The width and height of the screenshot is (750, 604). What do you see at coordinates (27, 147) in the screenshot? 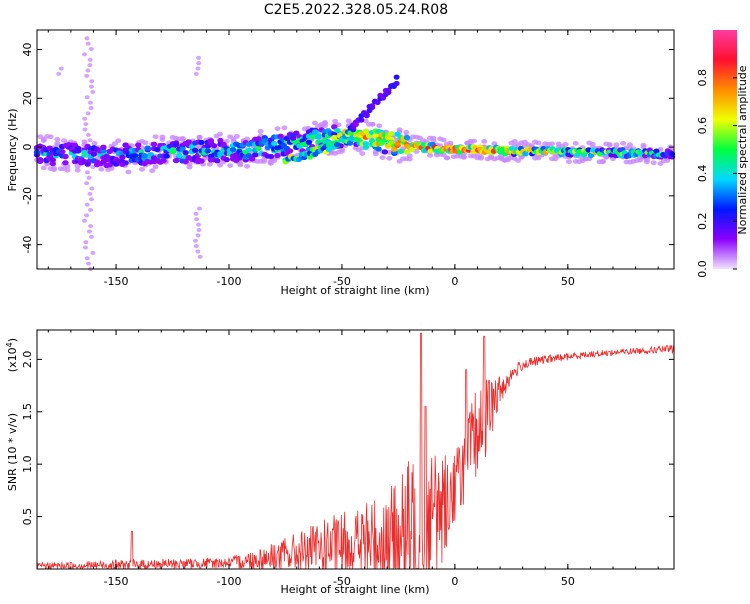
I see `spectrogram-ytick-label: 0` at bounding box center [27, 147].